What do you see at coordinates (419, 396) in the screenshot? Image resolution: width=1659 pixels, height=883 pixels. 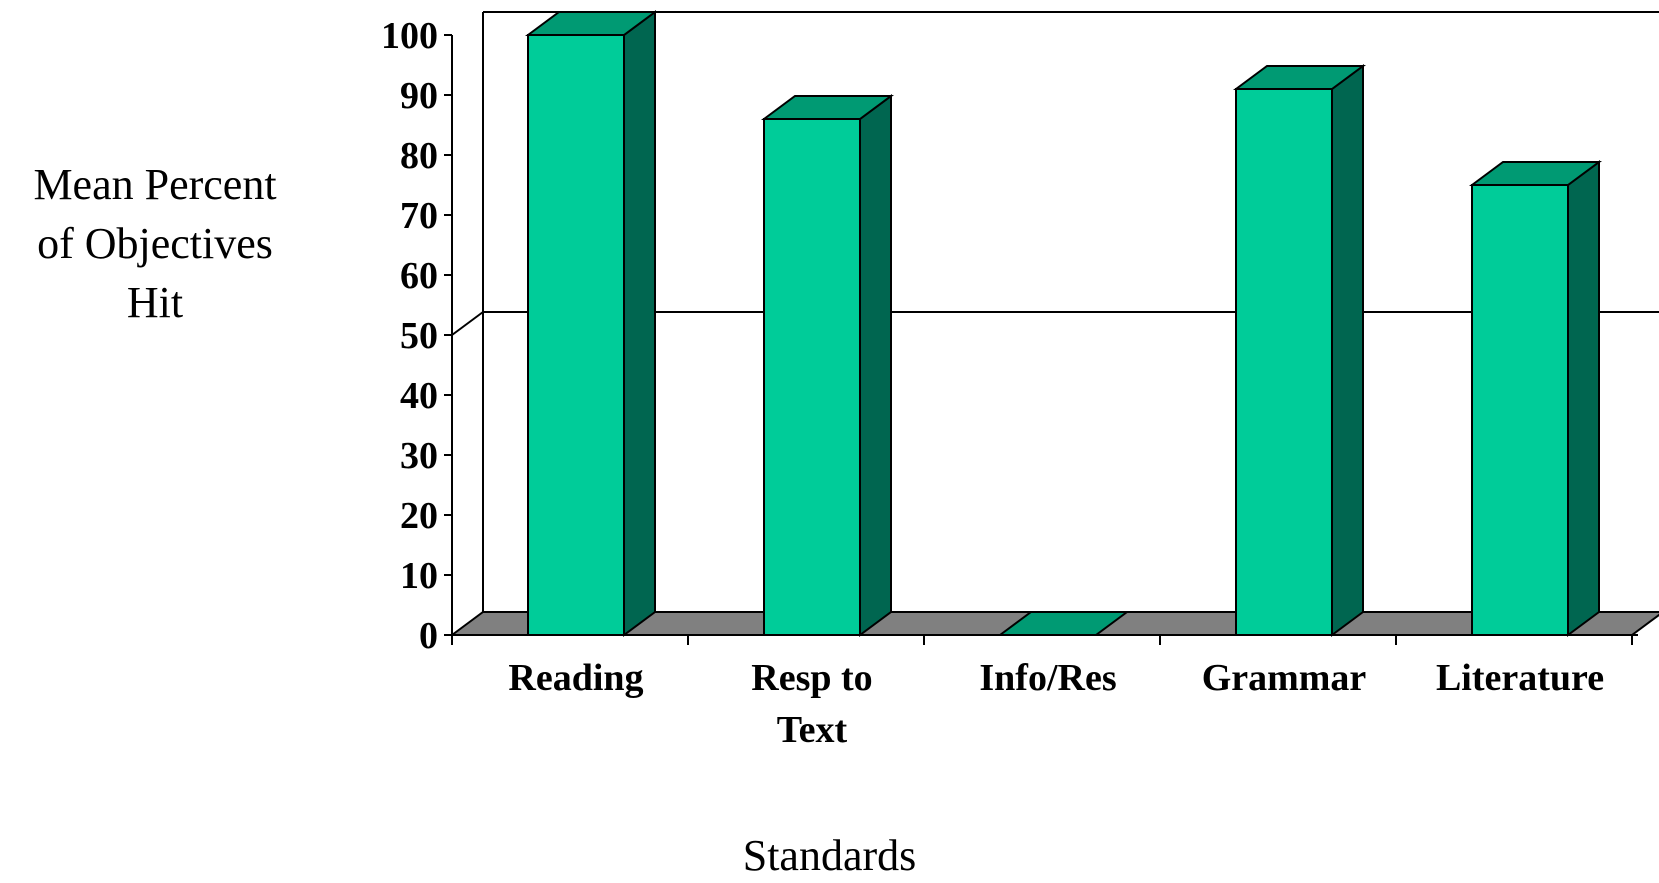 I see `y-tick-label: 40` at bounding box center [419, 396].